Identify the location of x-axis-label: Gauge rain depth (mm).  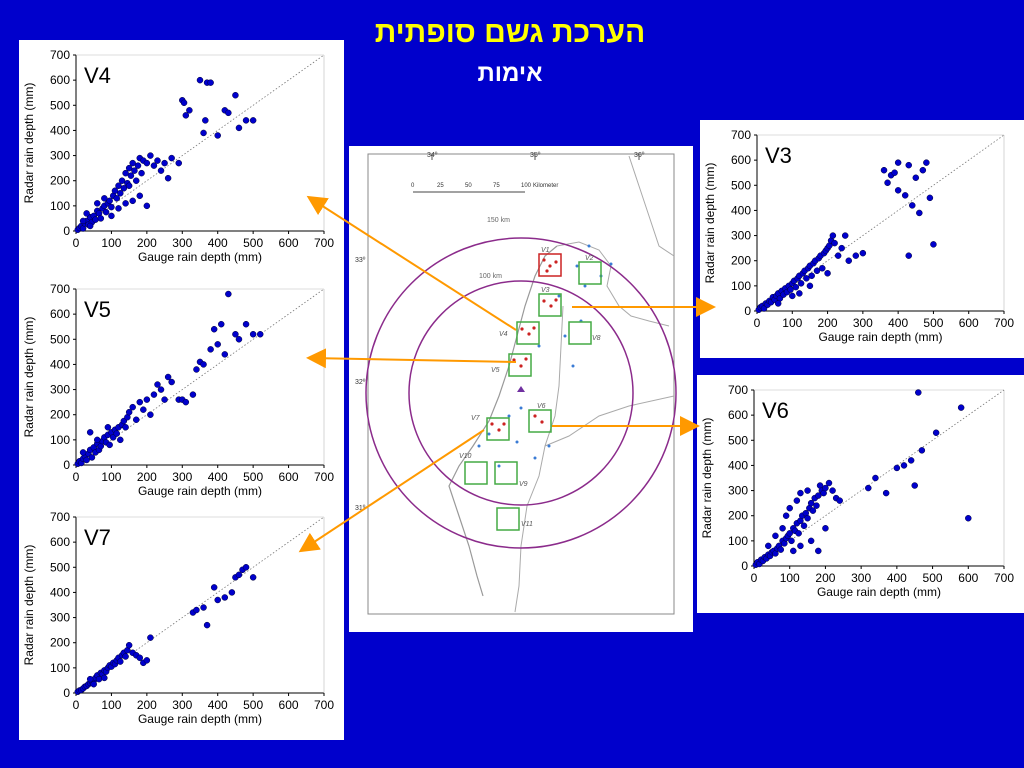
(200, 719).